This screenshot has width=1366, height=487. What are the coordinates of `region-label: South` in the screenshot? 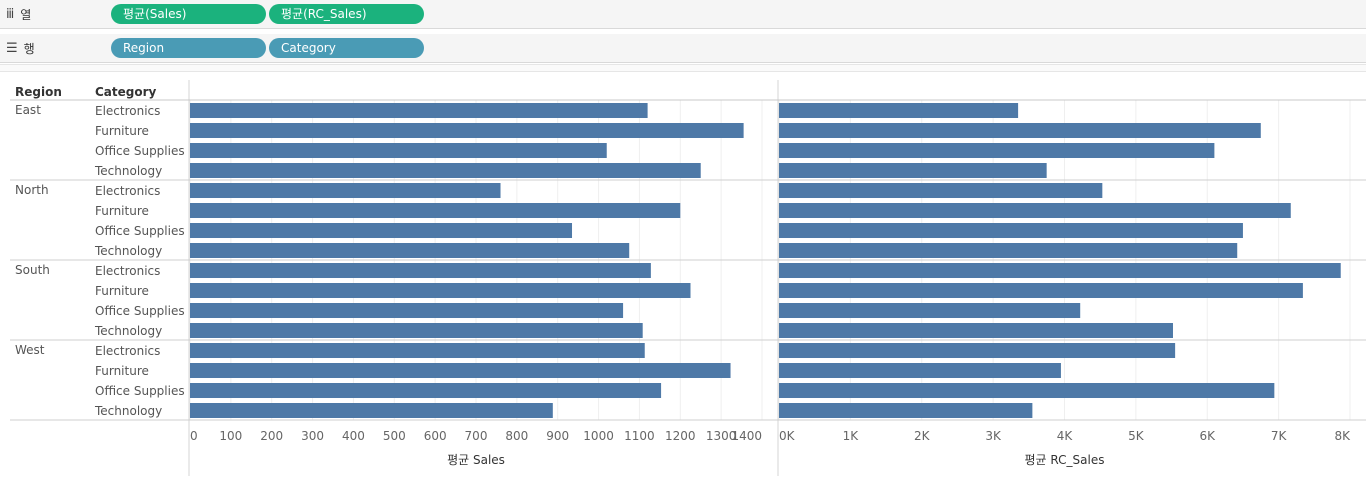 It's located at (32, 270).